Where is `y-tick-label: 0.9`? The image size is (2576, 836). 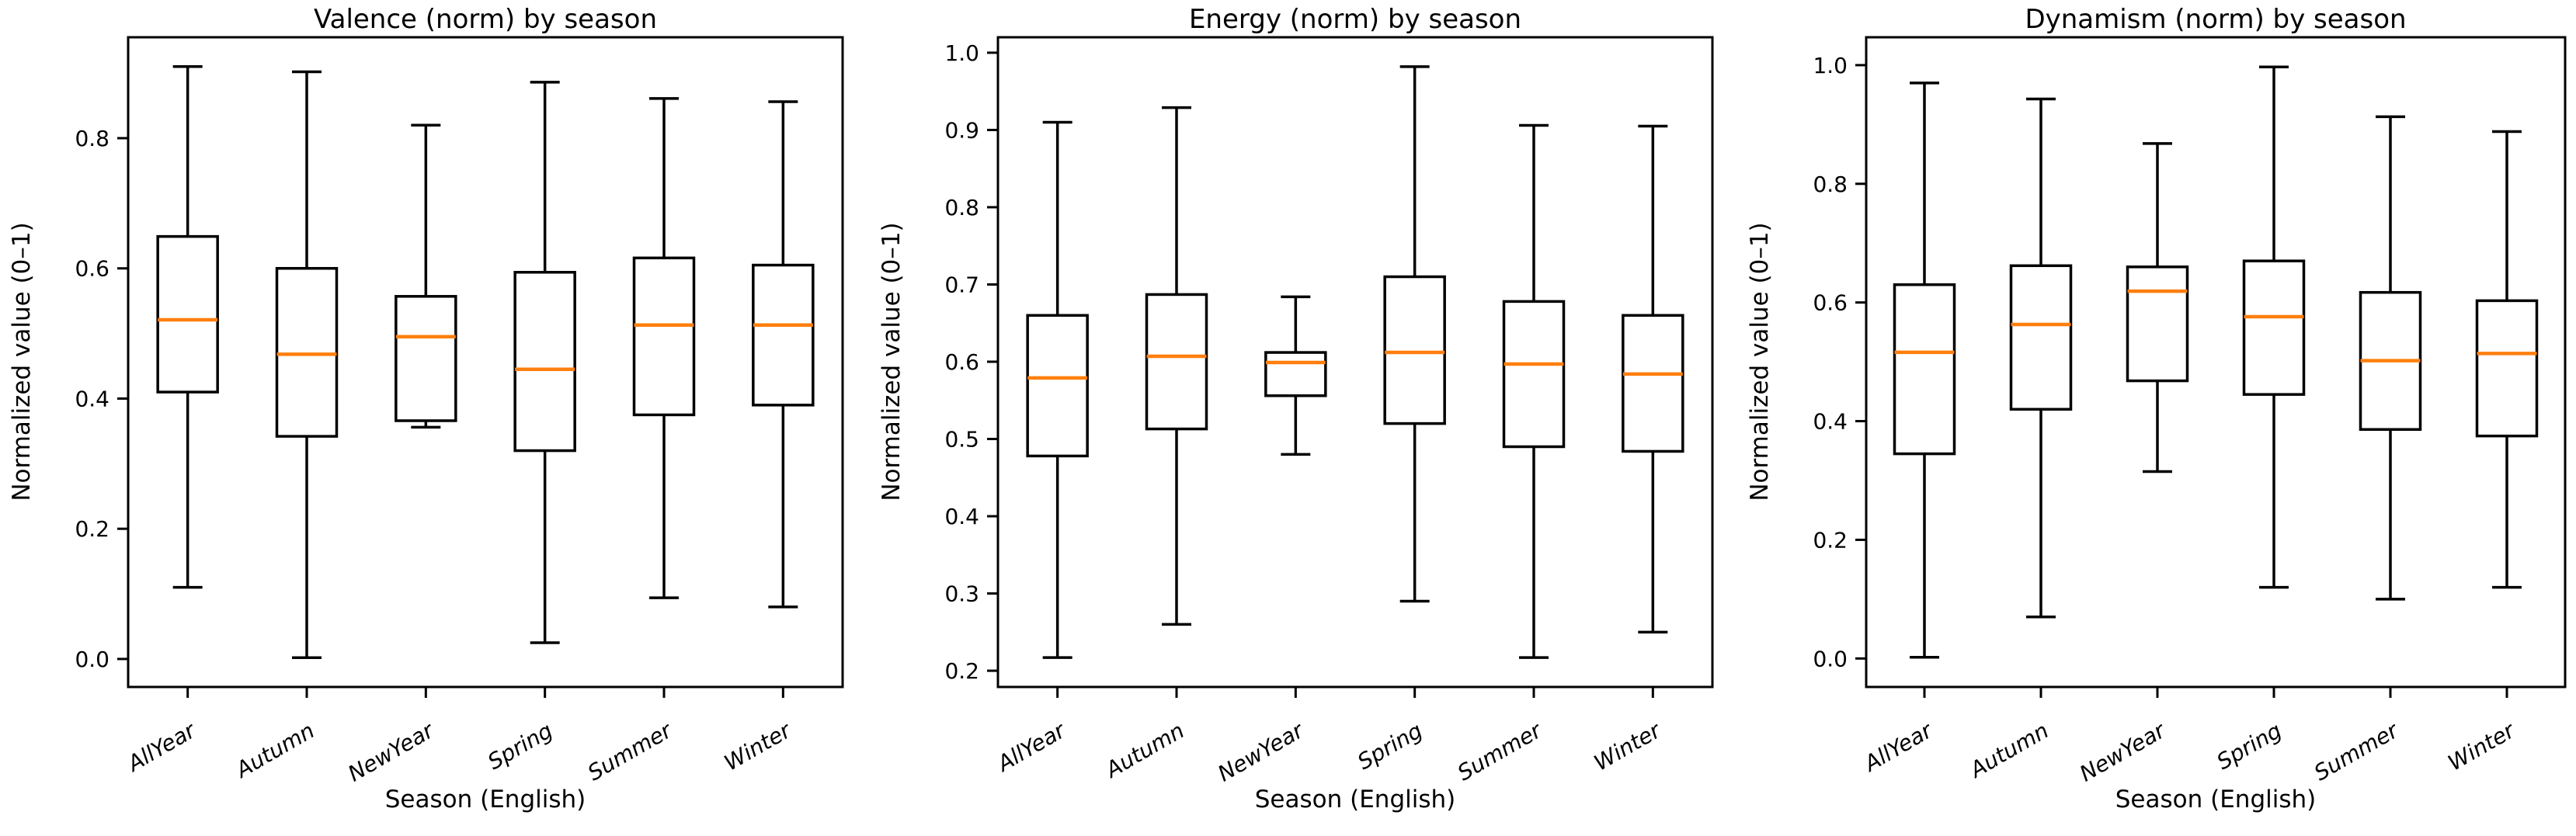
y-tick-label: 0.9 is located at coordinates (961, 130).